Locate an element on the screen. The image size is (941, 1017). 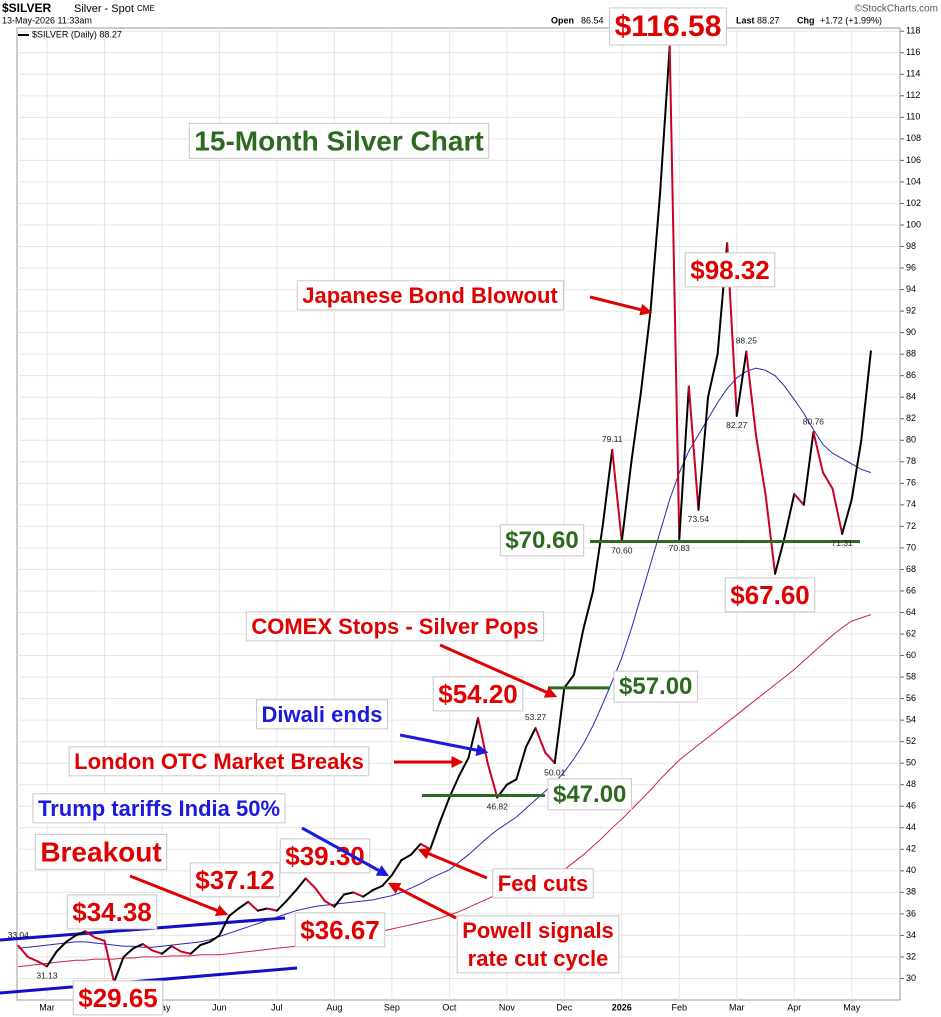
annotation-text: rate cut cycle is located at coordinates (538, 958).